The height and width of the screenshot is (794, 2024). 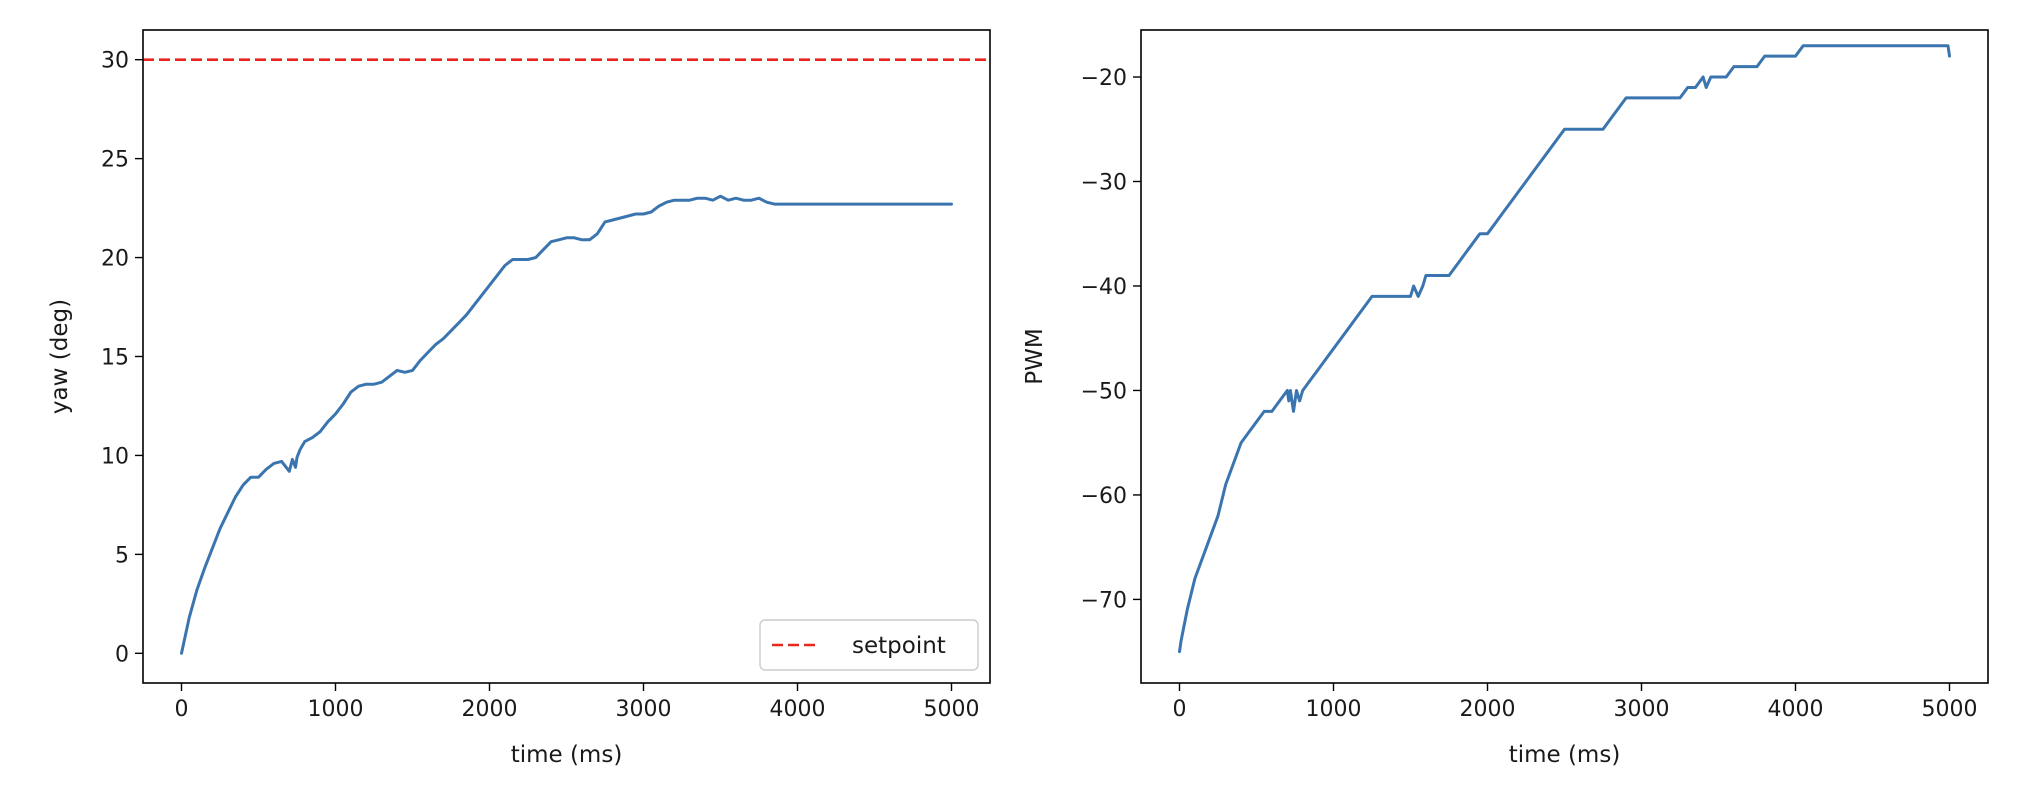 What do you see at coordinates (122, 654) in the screenshot?
I see `yaw-y-tick-label: 0` at bounding box center [122, 654].